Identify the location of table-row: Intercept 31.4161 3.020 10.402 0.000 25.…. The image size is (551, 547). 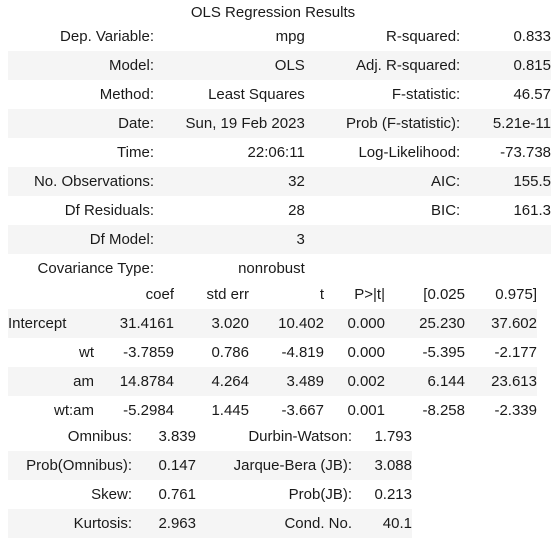
(272, 323).